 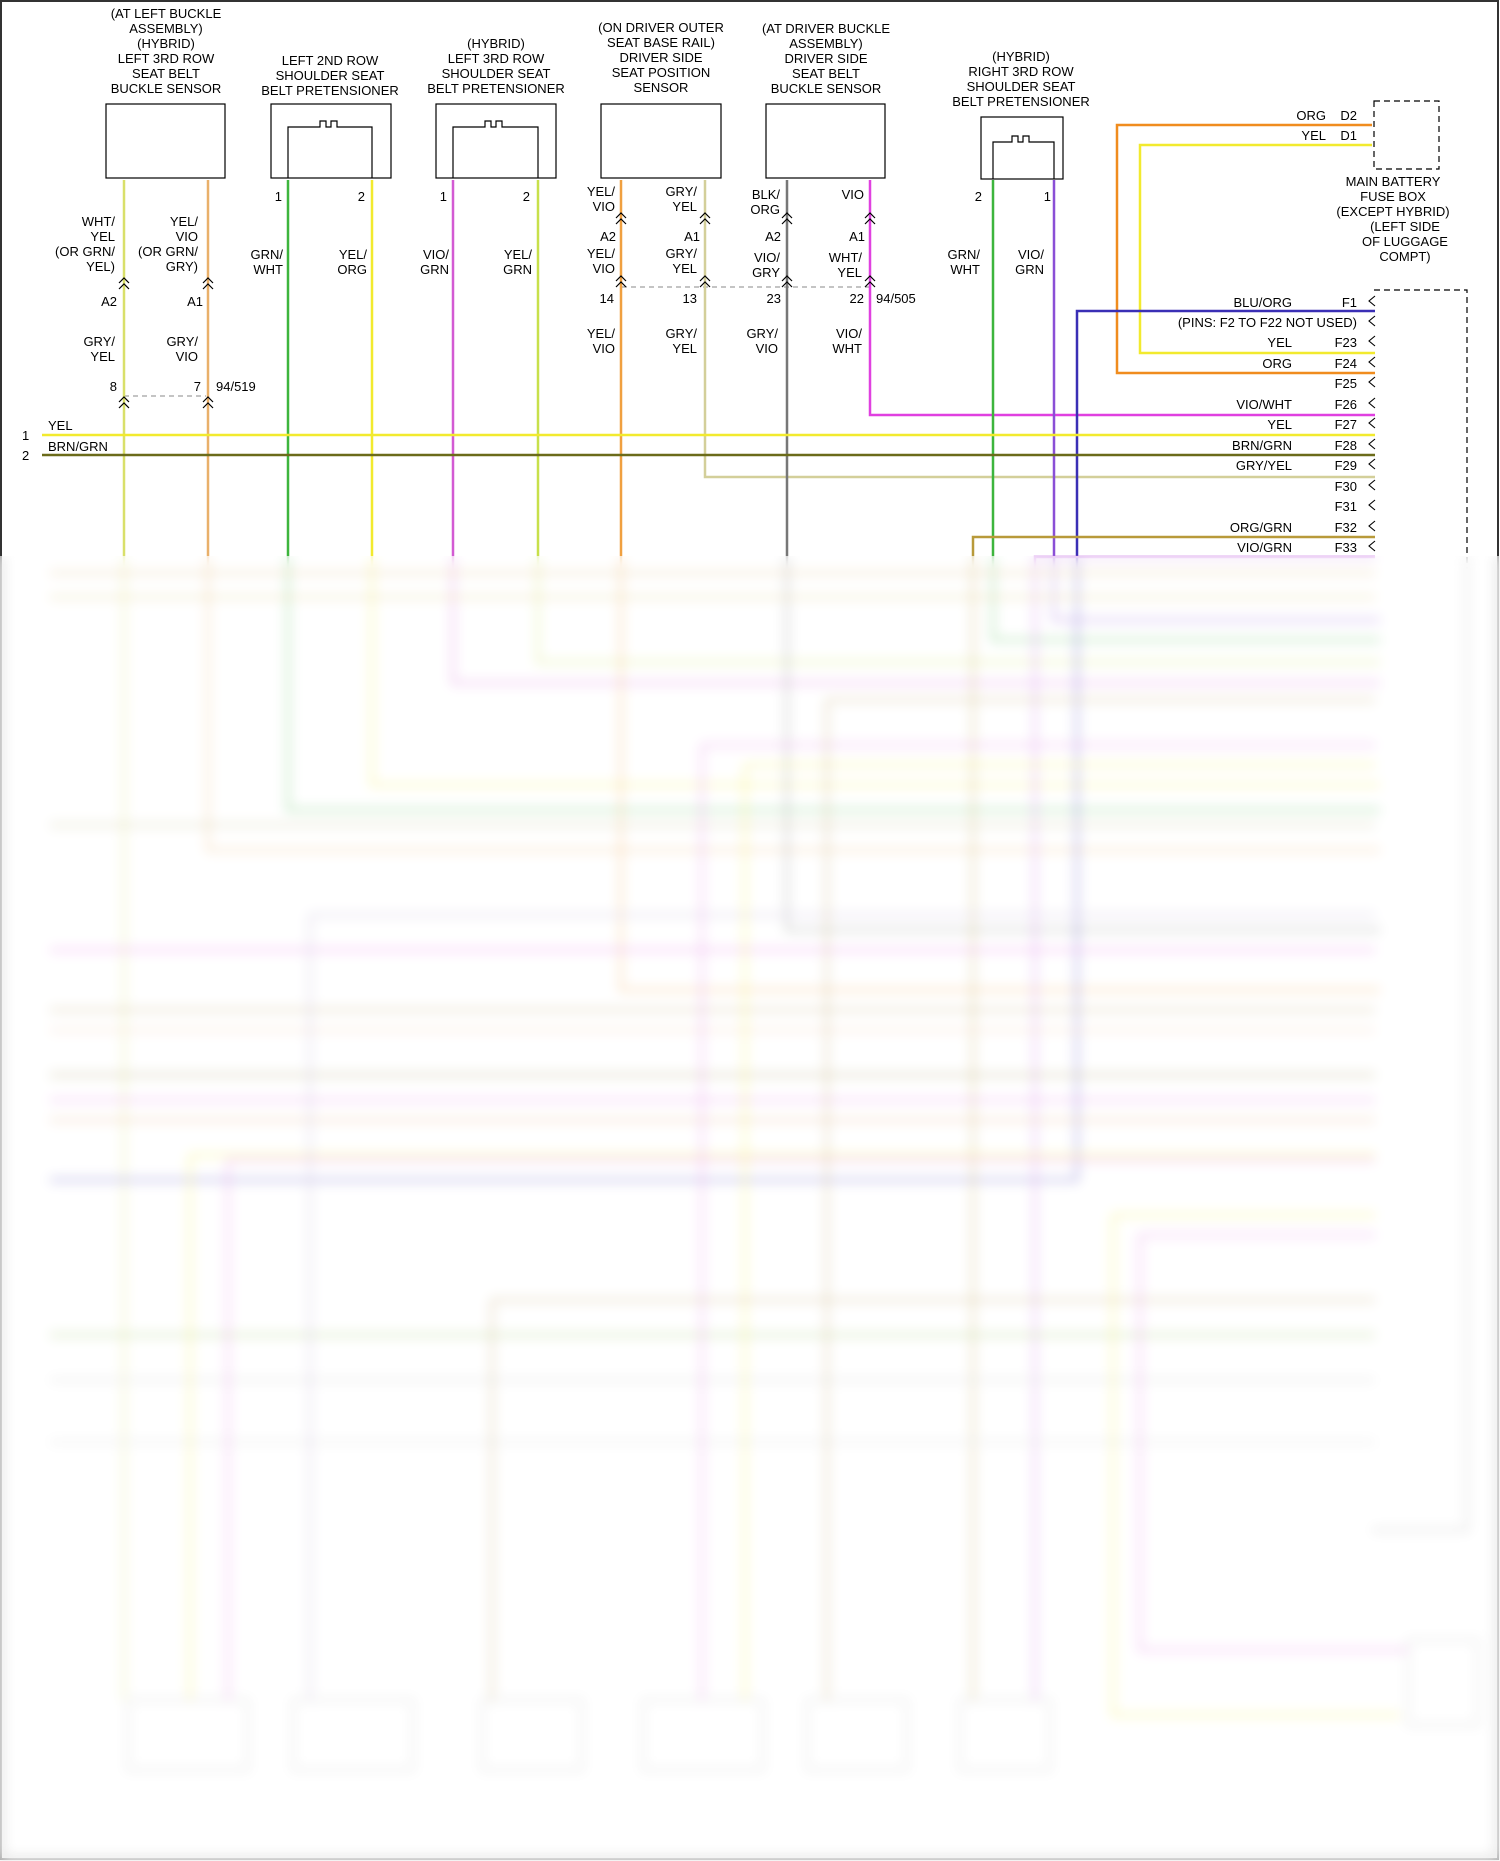 What do you see at coordinates (1264, 465) in the screenshot?
I see `srs-pin-wire-label: GRY/YEL` at bounding box center [1264, 465].